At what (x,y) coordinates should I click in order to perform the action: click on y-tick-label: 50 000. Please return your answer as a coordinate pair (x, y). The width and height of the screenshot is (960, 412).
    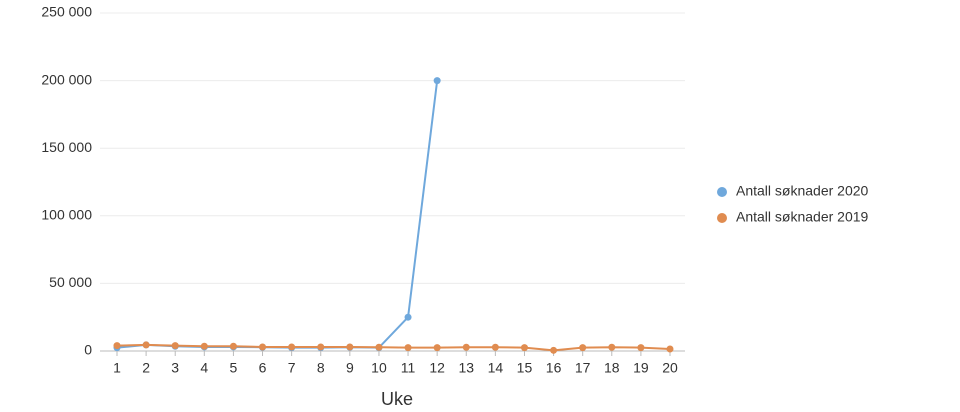
    Looking at the image, I should click on (70, 282).